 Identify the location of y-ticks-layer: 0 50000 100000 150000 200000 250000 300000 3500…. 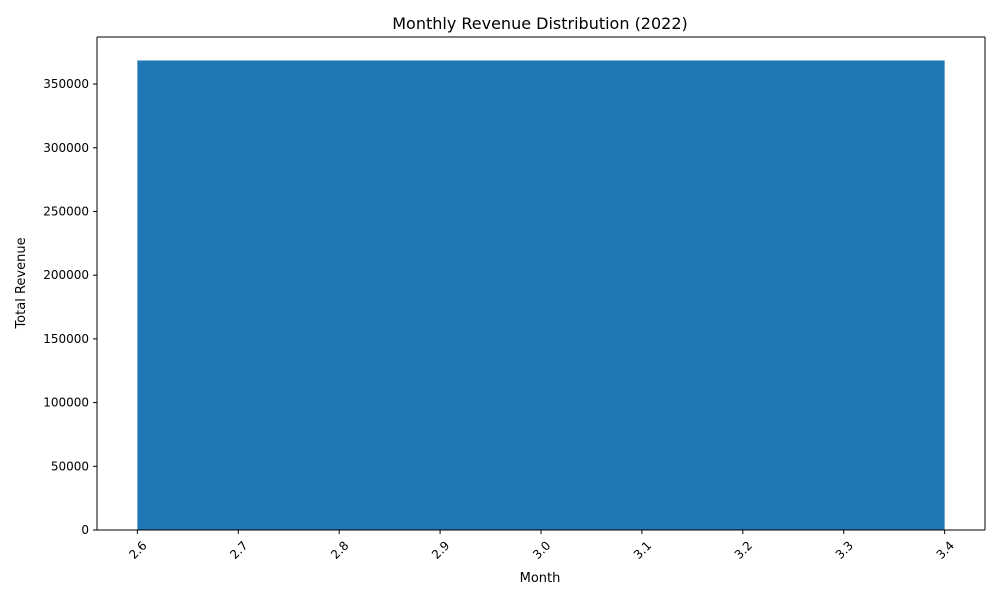
(70, 307).